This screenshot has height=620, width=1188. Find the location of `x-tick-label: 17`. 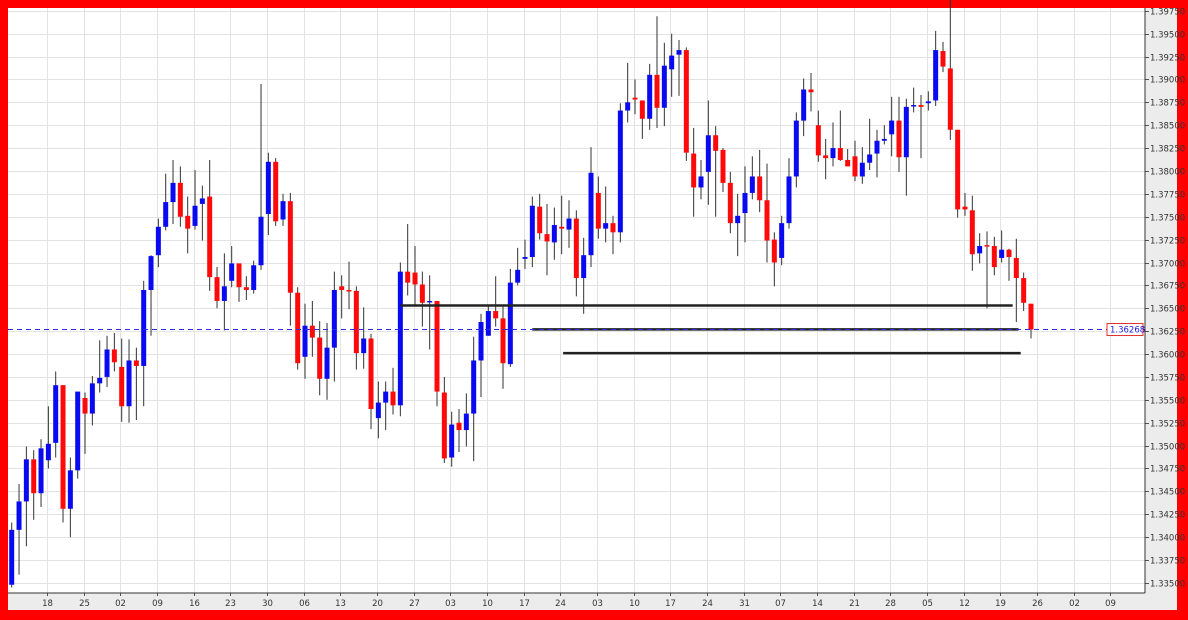

x-tick-label: 17 is located at coordinates (524, 604).